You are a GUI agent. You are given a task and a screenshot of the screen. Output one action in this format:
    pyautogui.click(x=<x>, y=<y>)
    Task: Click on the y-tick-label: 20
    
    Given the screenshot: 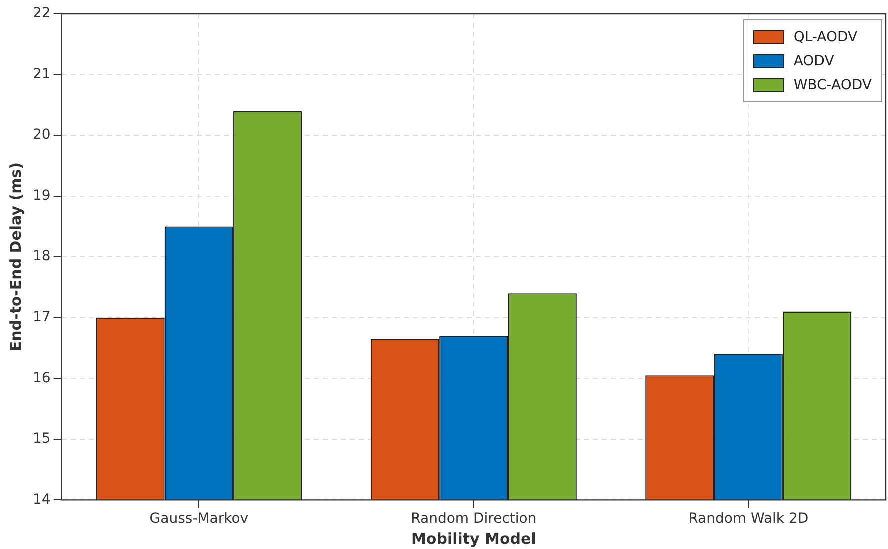 What is the action you would take?
    pyautogui.click(x=41, y=135)
    